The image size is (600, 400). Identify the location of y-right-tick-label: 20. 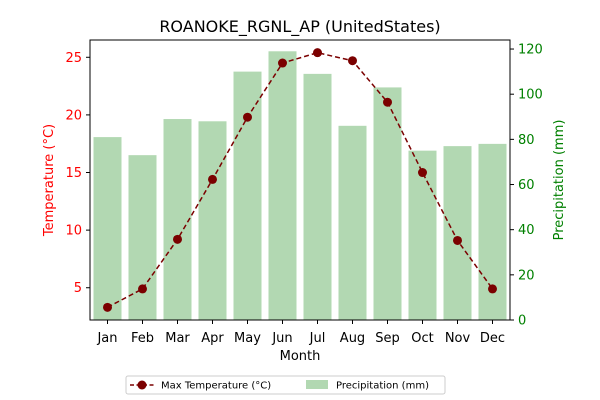
(526, 275).